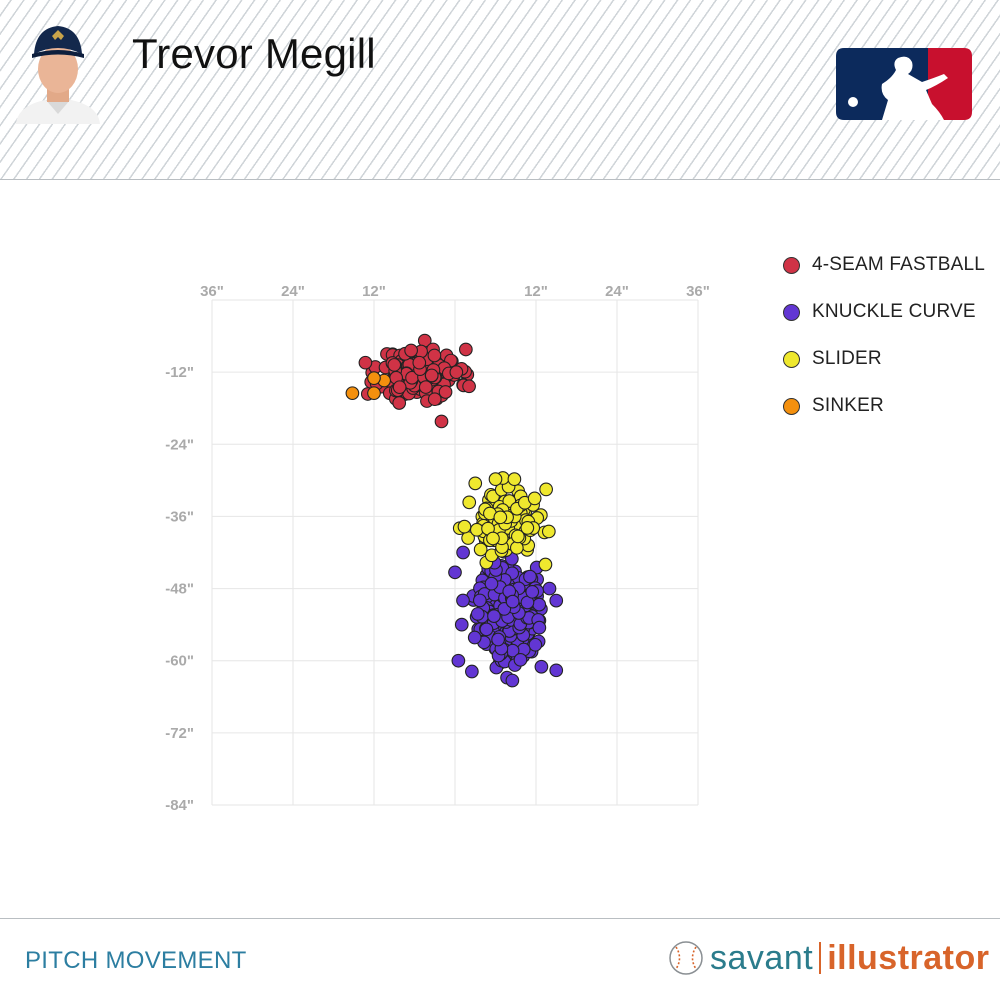 This screenshot has height=1000, width=1000. Describe the element at coordinates (848, 405) in the screenshot. I see `legend-label-sinker: SINKER` at that location.